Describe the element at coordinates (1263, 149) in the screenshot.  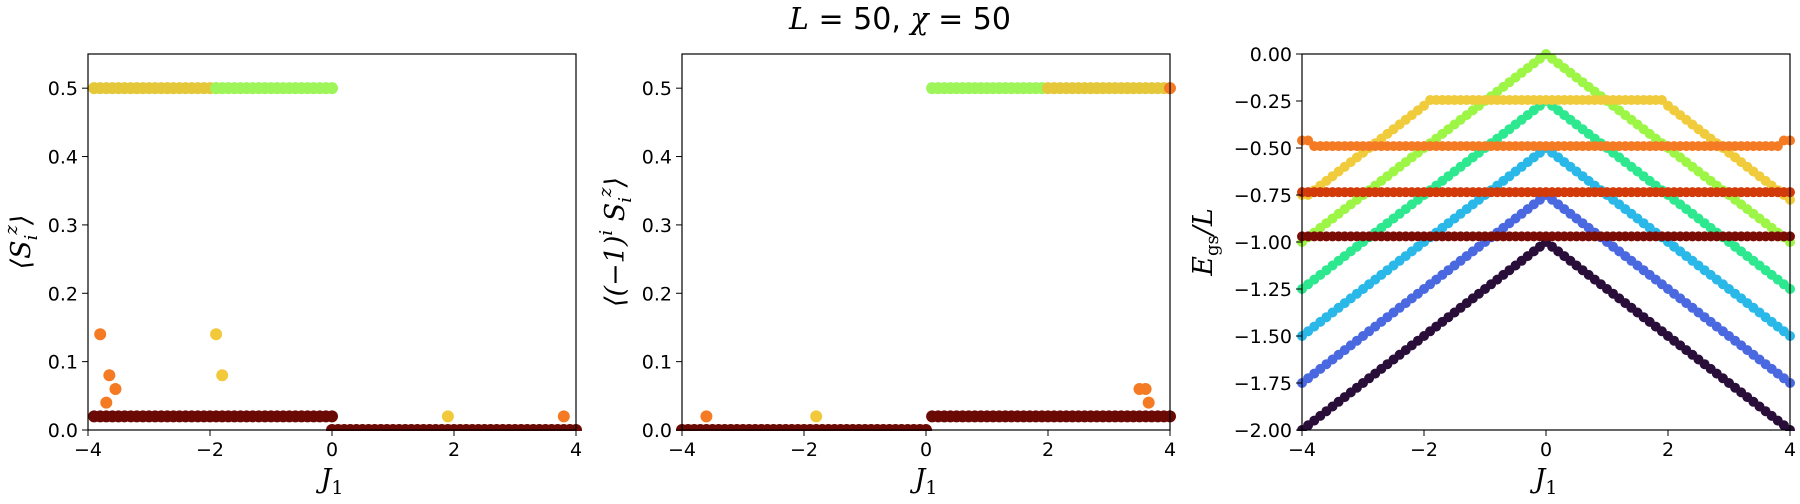
I see `y-tick-label: −0.50` at that location.